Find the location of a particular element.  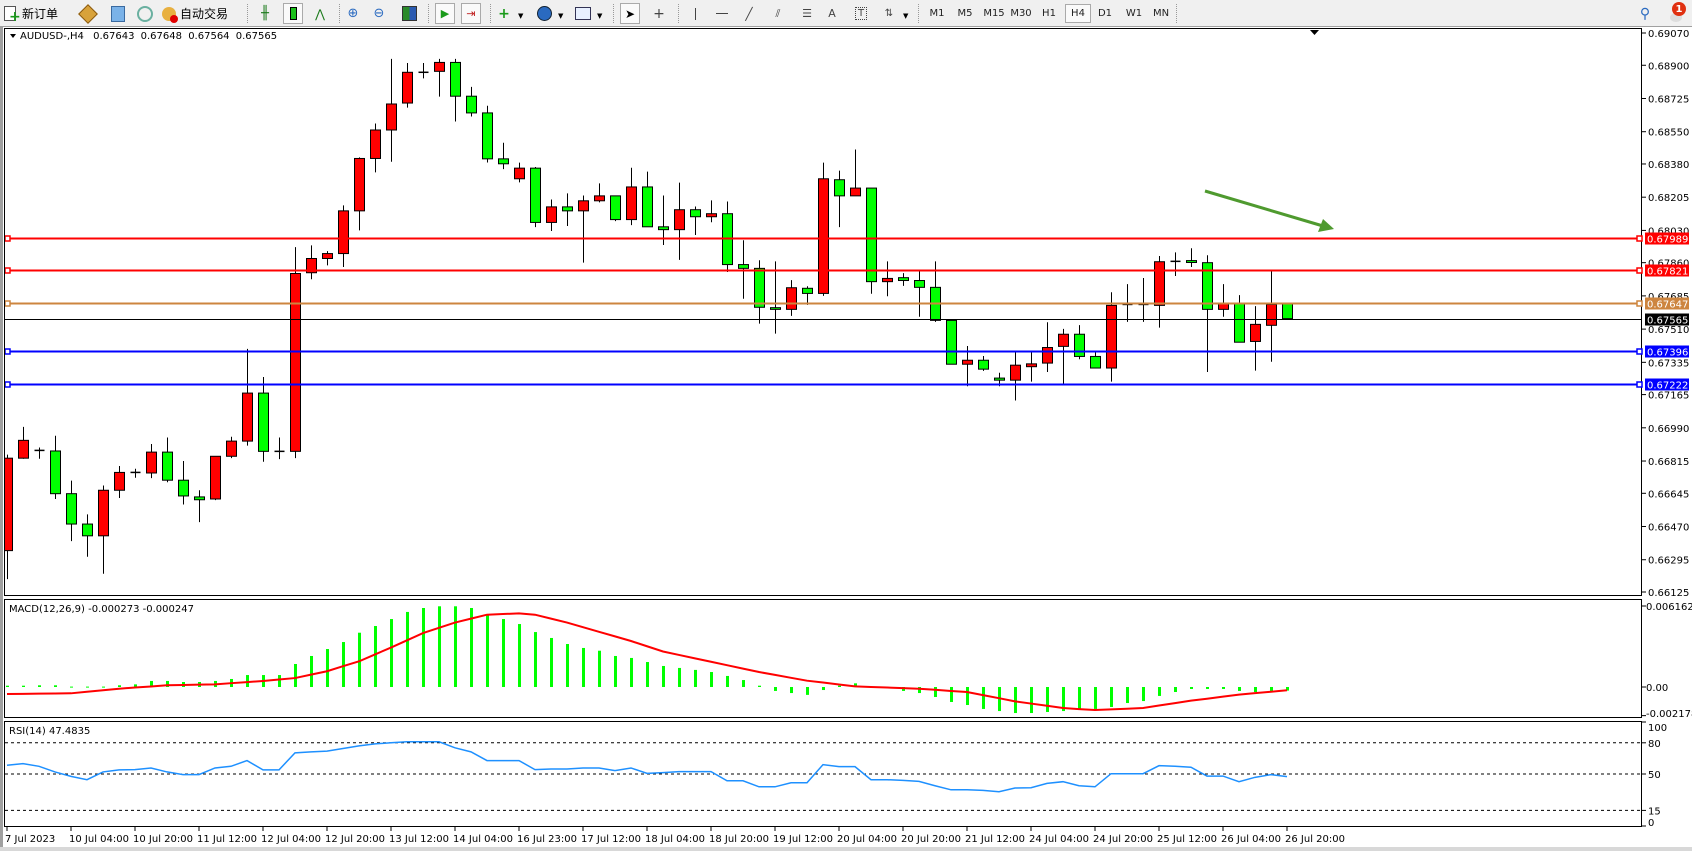

timeframe-mn: MN is located at coordinates (1161, 13).